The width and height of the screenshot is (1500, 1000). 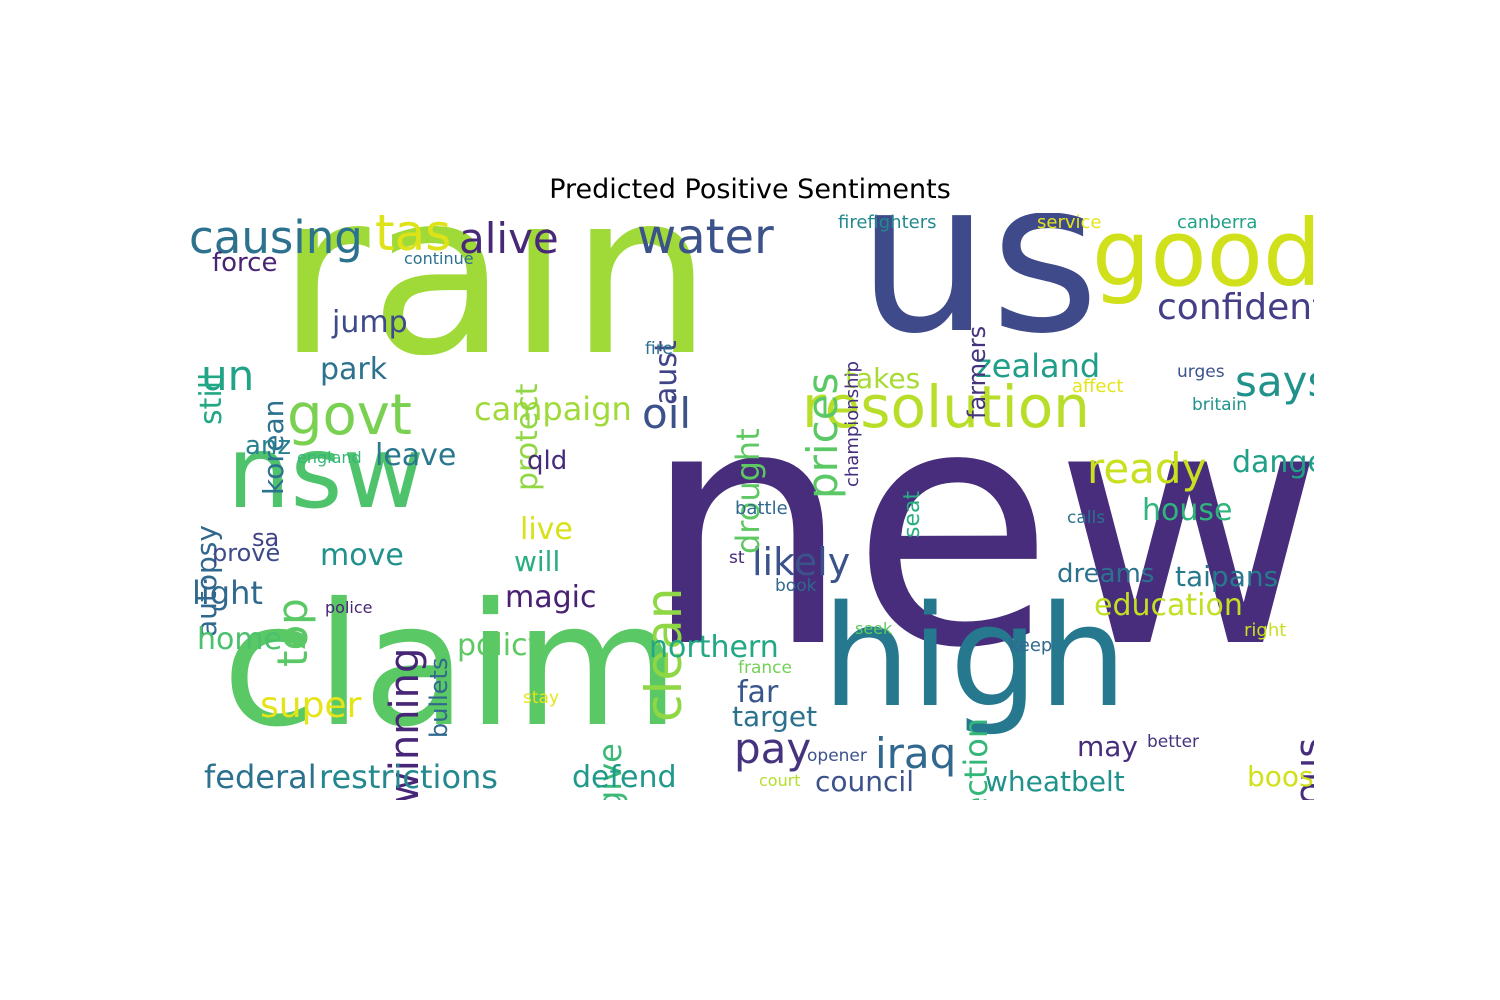 I want to click on word-us: us, so click(x=978, y=296).